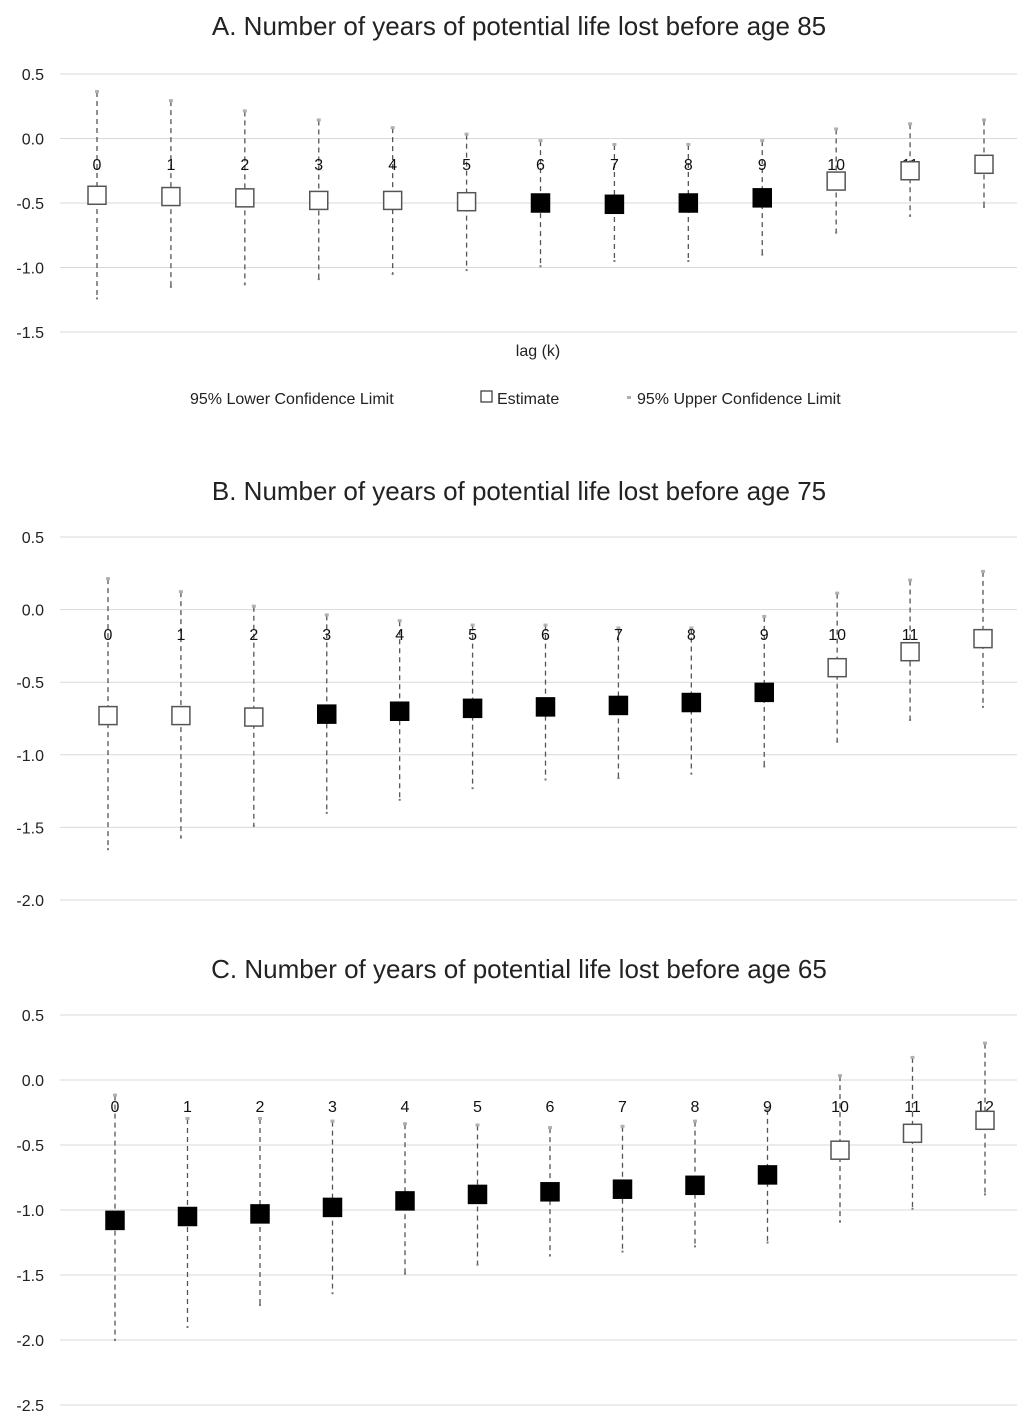 The width and height of the screenshot is (1017, 1412). What do you see at coordinates (622, 1107) in the screenshot?
I see `chart-c-category-label: 7` at bounding box center [622, 1107].